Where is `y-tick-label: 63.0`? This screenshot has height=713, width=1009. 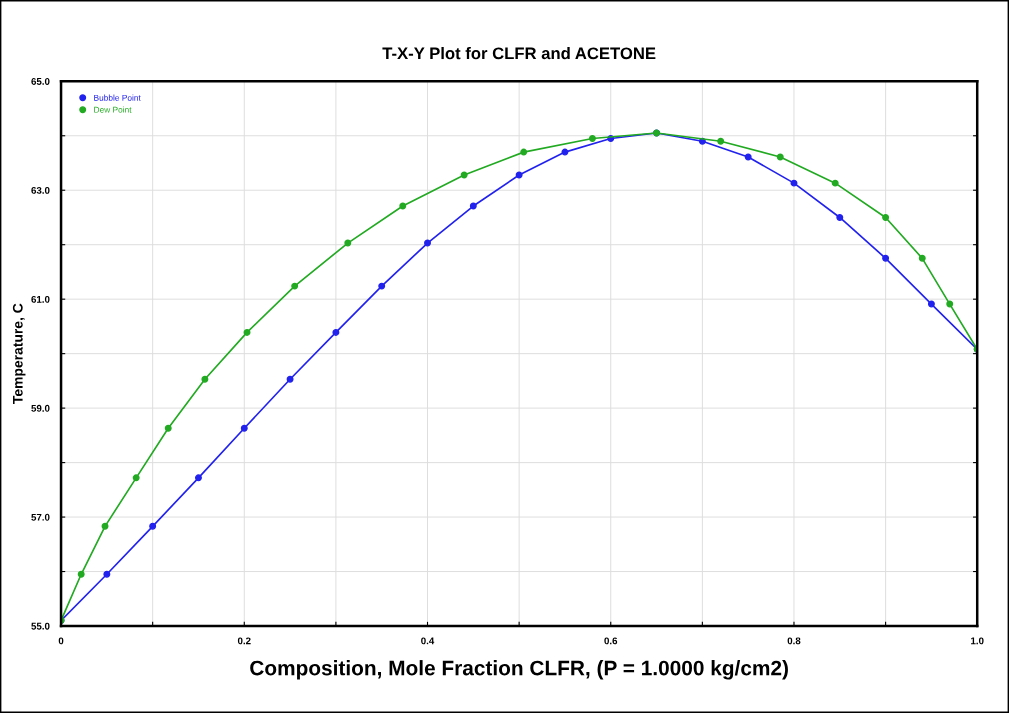
y-tick-label: 63.0 is located at coordinates (40, 190).